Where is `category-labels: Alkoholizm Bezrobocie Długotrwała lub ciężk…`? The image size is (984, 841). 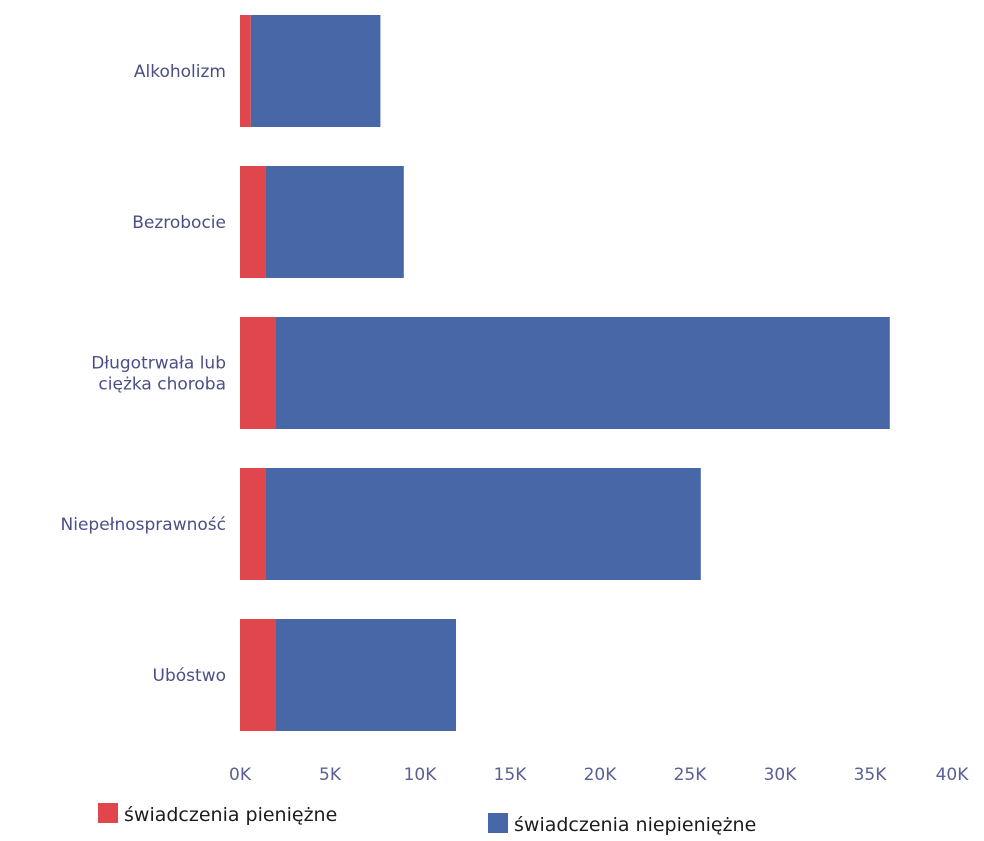
category-labels: Alkoholizm Bezrobocie Długotrwała lub ciężk… is located at coordinates (144, 374).